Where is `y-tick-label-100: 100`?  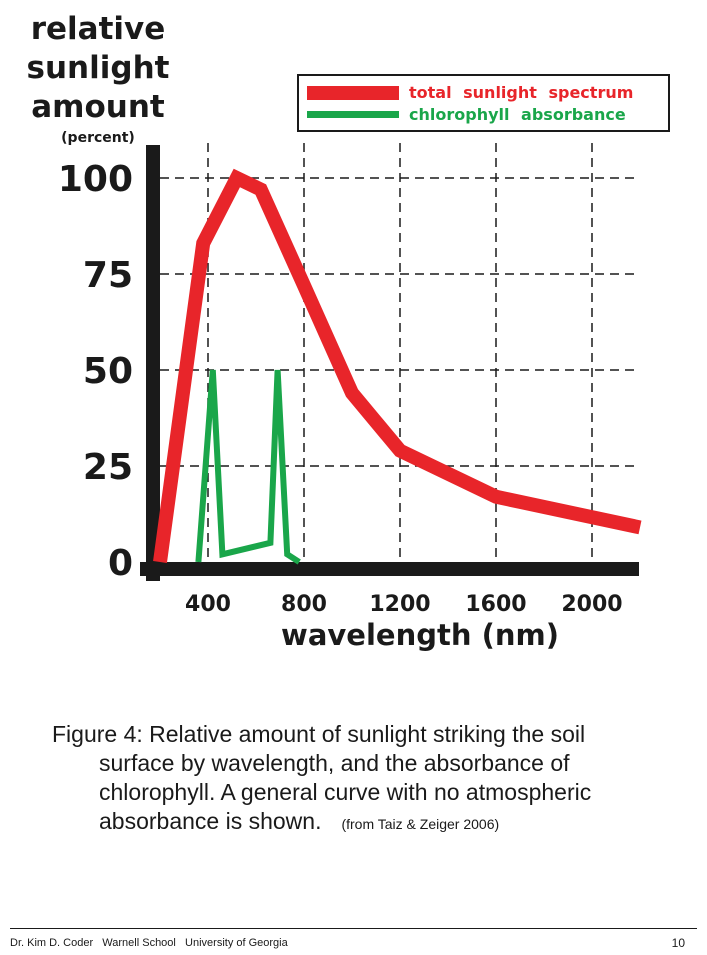 y-tick-label-100: 100 is located at coordinates (95, 179).